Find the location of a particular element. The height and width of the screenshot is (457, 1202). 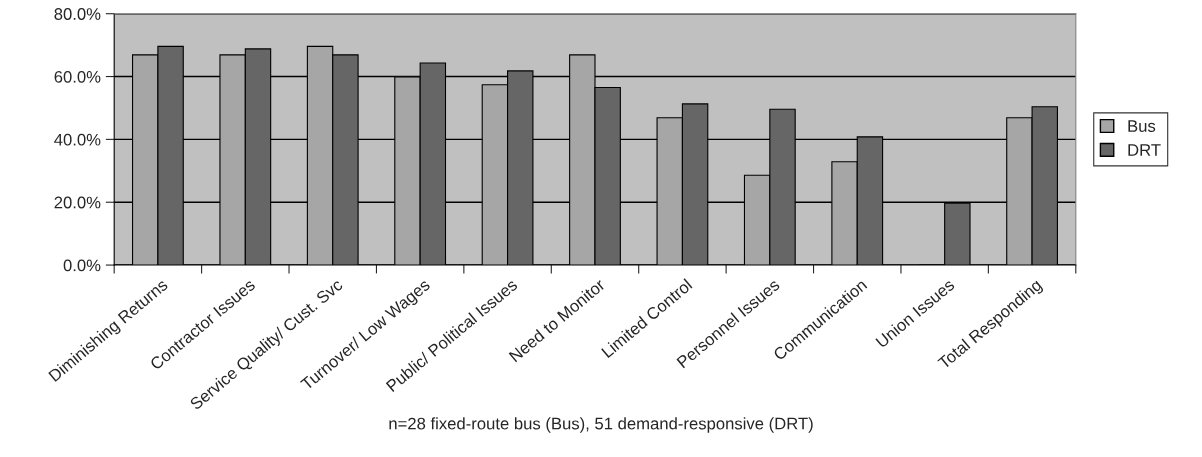

legend-label: DRT is located at coordinates (1144, 150).